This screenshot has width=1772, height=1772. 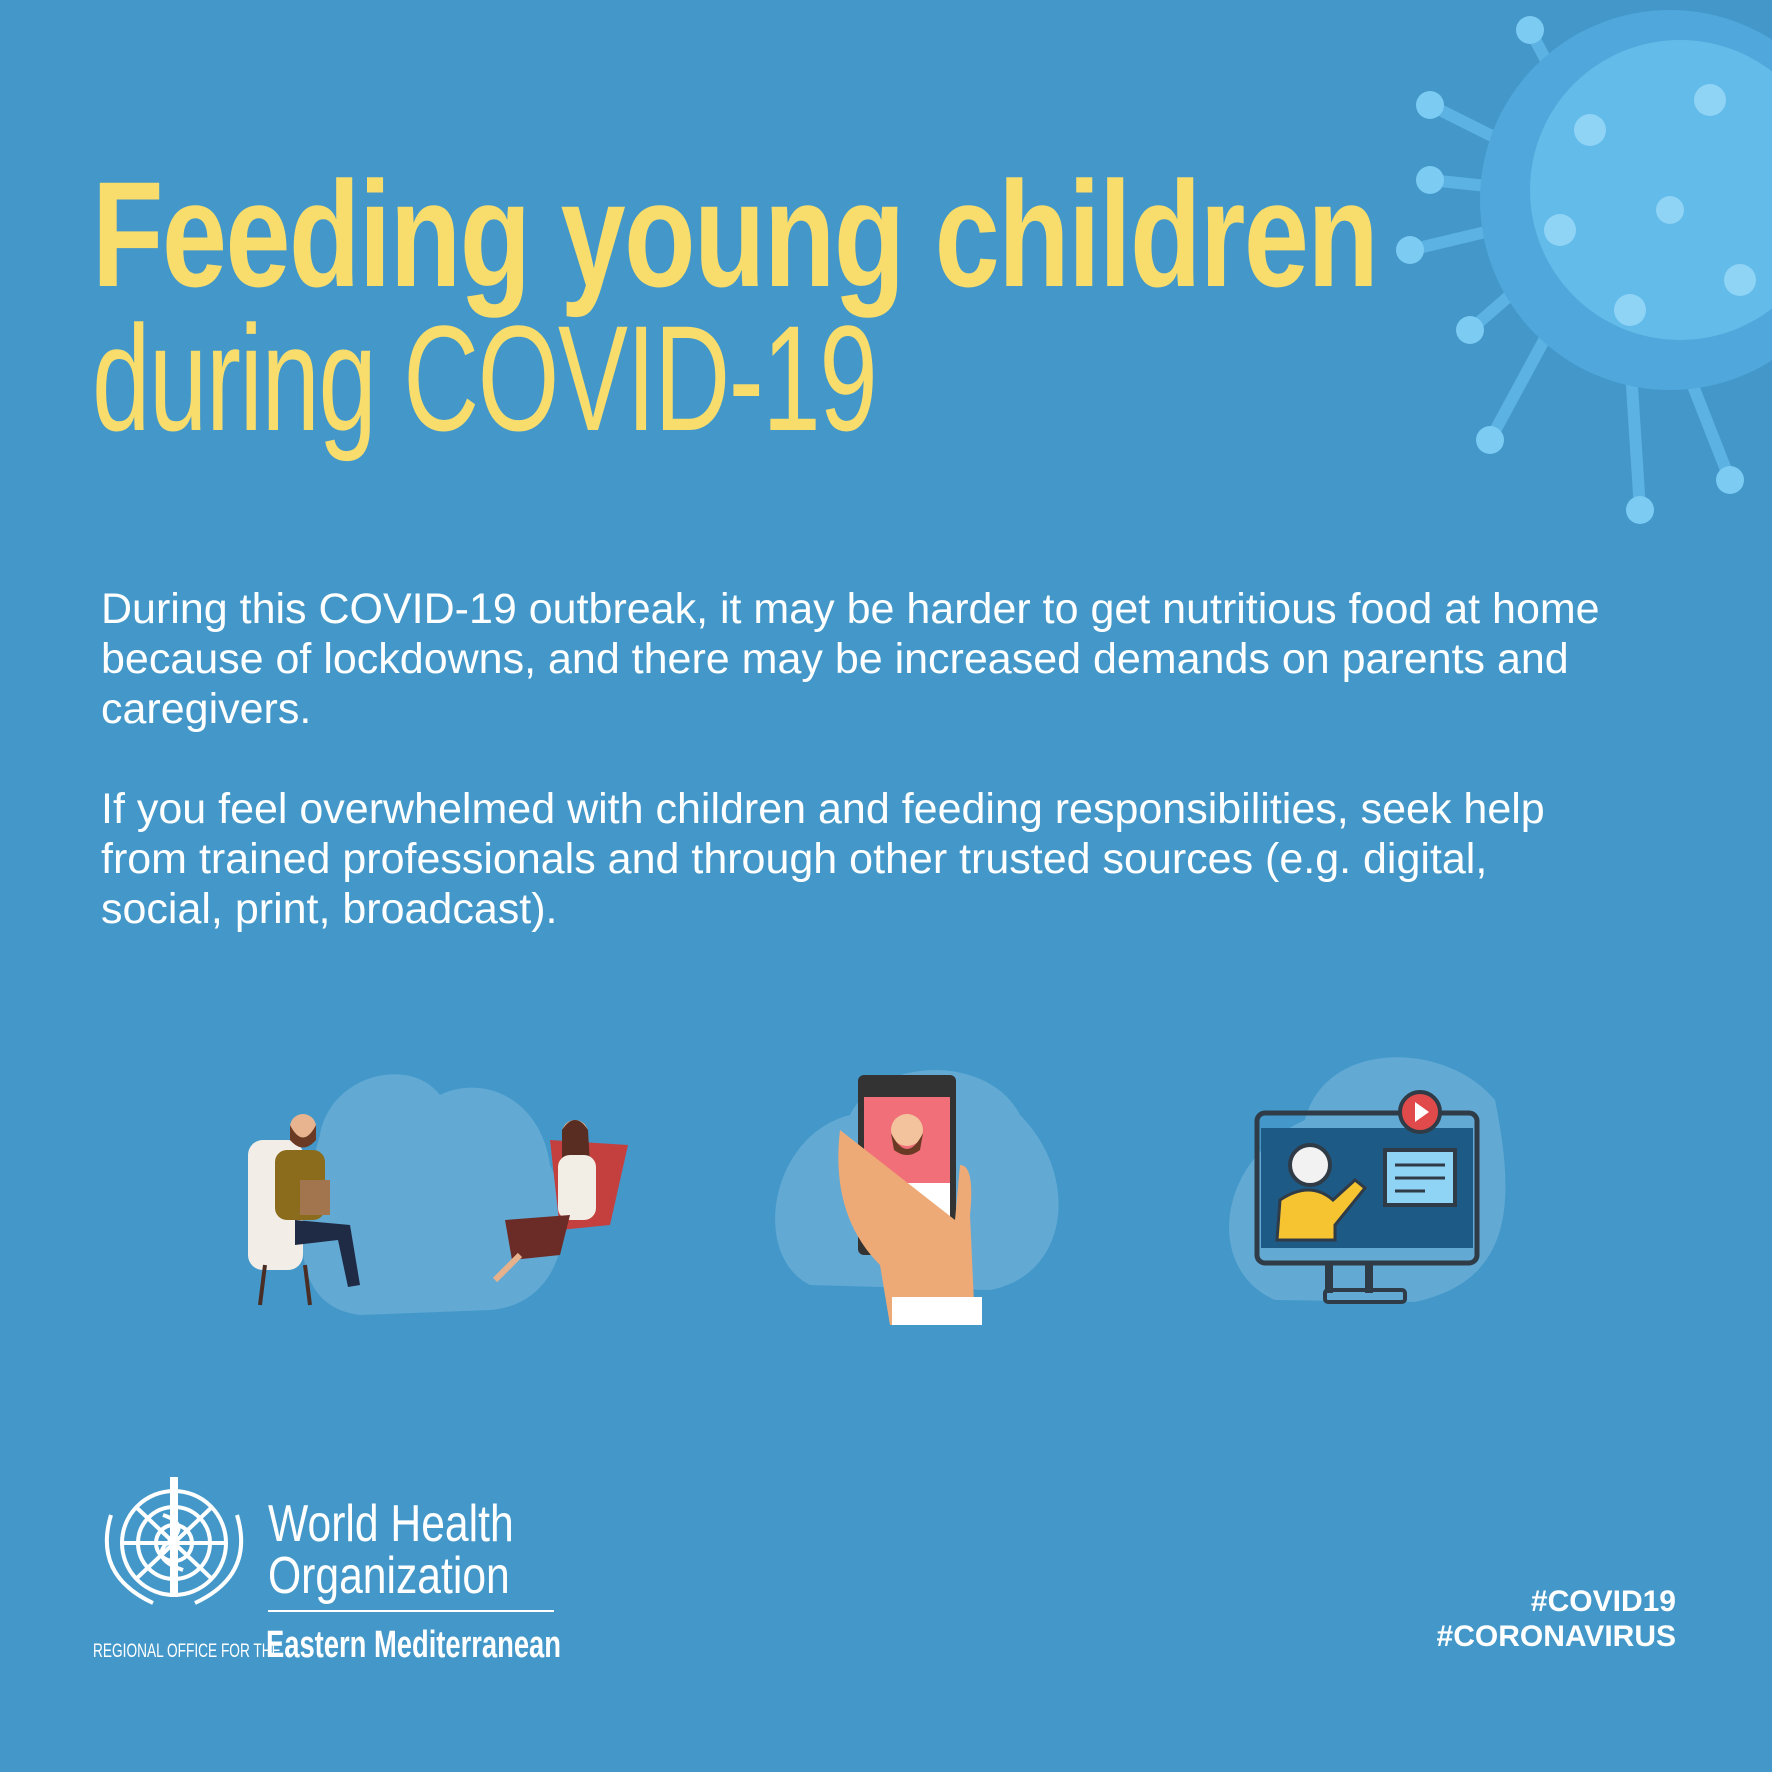 I want to click on hashtag-coronavirus: #CORONAVIRUS, so click(x=1556, y=1636).